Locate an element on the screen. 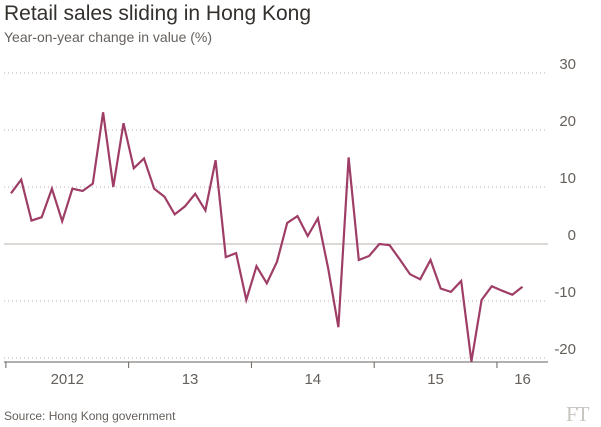 This screenshot has height=427, width=601. y-tick-label: -10 is located at coordinates (565, 292).